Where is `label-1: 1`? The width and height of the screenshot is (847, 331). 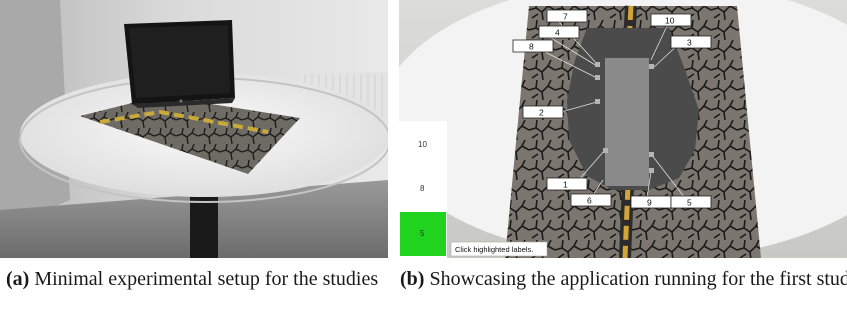
label-1: 1 is located at coordinates (567, 184).